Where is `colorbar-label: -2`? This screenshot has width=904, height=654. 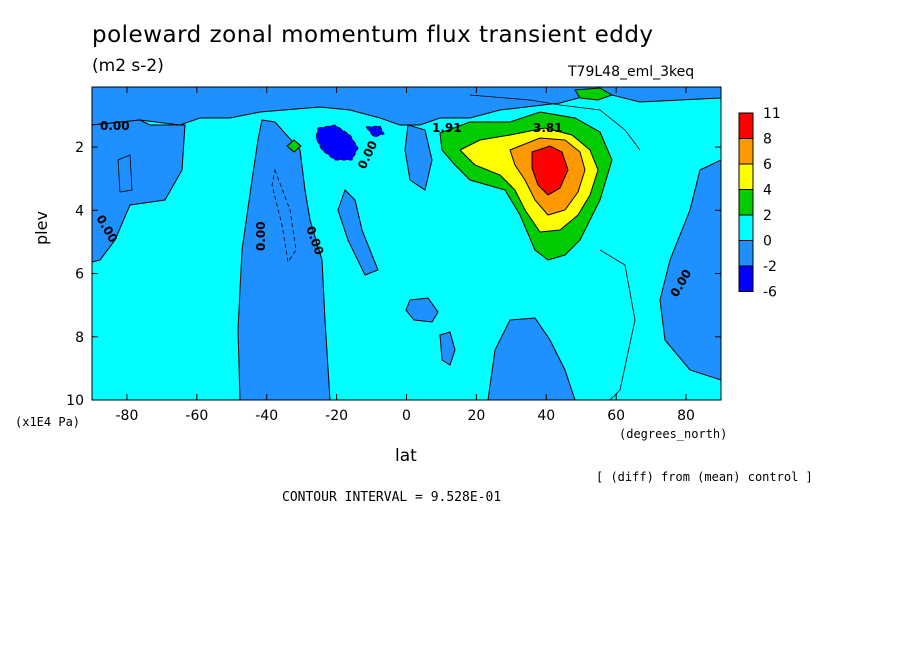 colorbar-label: -2 is located at coordinates (770, 267).